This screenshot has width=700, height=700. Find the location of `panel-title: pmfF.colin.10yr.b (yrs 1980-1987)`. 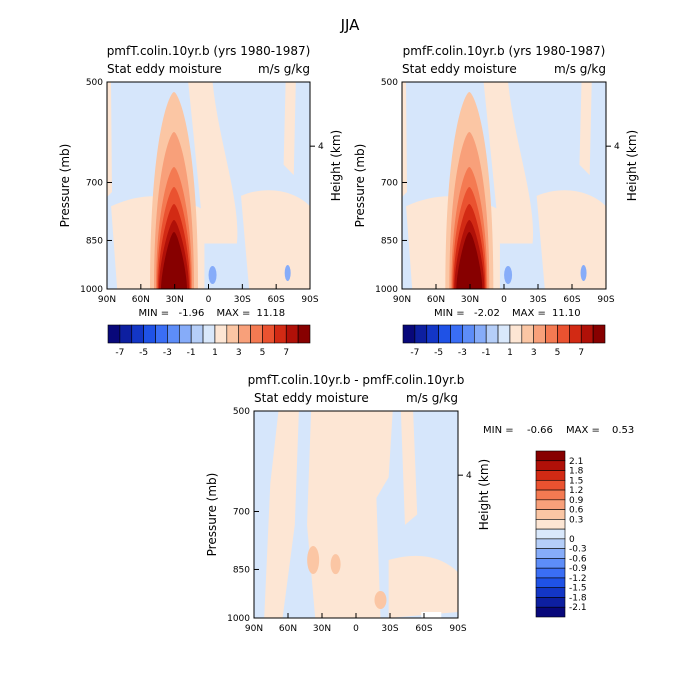

panel-title: pmfF.colin.10yr.b (yrs 1980-1987) is located at coordinates (504, 51).